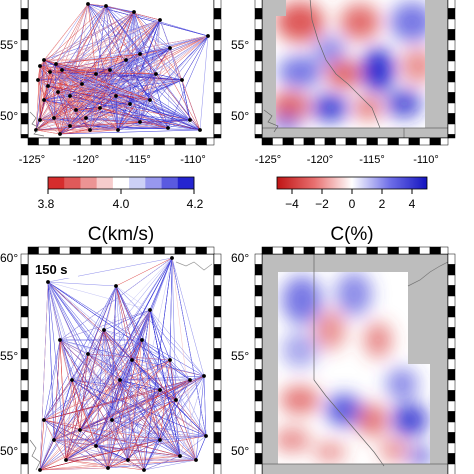 This screenshot has width=474, height=474. What do you see at coordinates (195, 204) in the screenshot?
I see `colorbar-tick-label: 4.2` at bounding box center [195, 204].